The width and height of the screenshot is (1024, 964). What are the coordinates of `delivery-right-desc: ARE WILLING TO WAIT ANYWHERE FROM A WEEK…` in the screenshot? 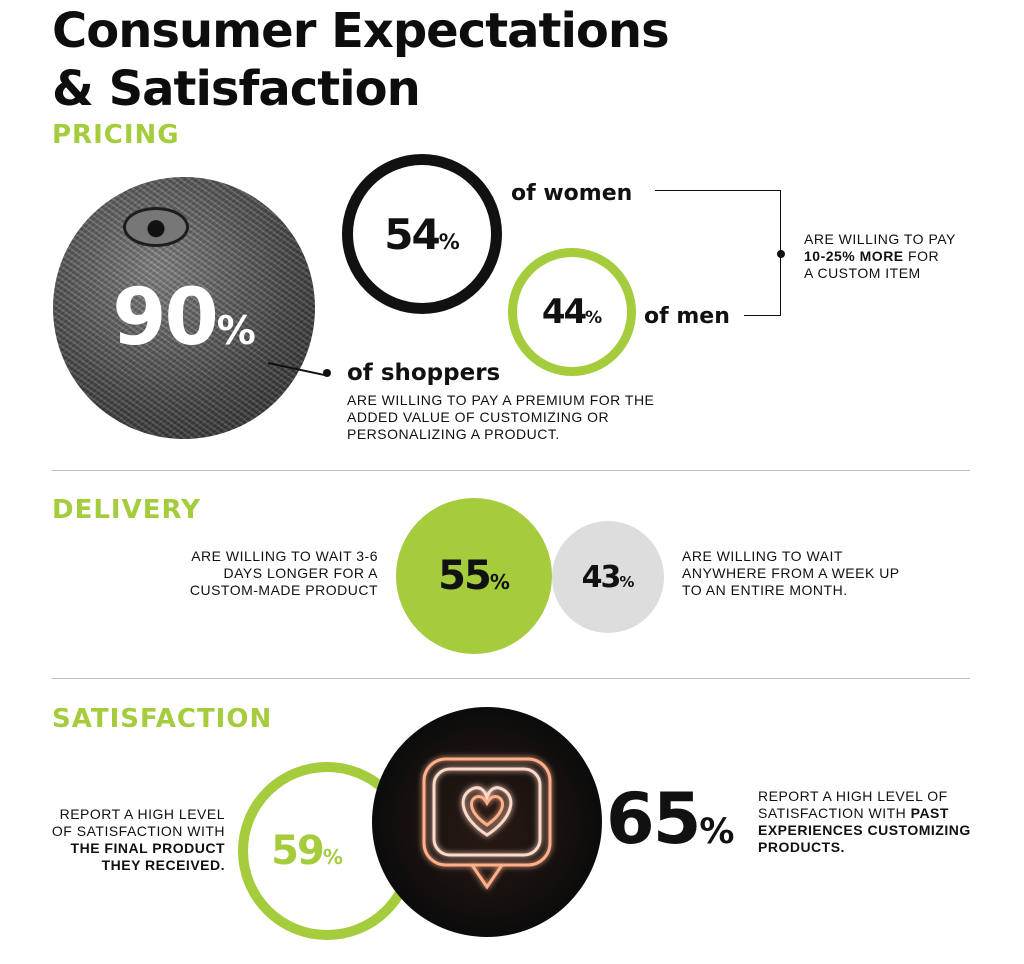 It's located at (791, 573).